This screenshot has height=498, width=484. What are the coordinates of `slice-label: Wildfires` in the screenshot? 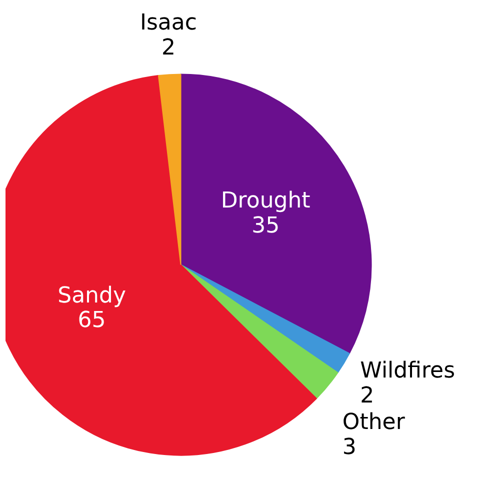 It's located at (408, 371).